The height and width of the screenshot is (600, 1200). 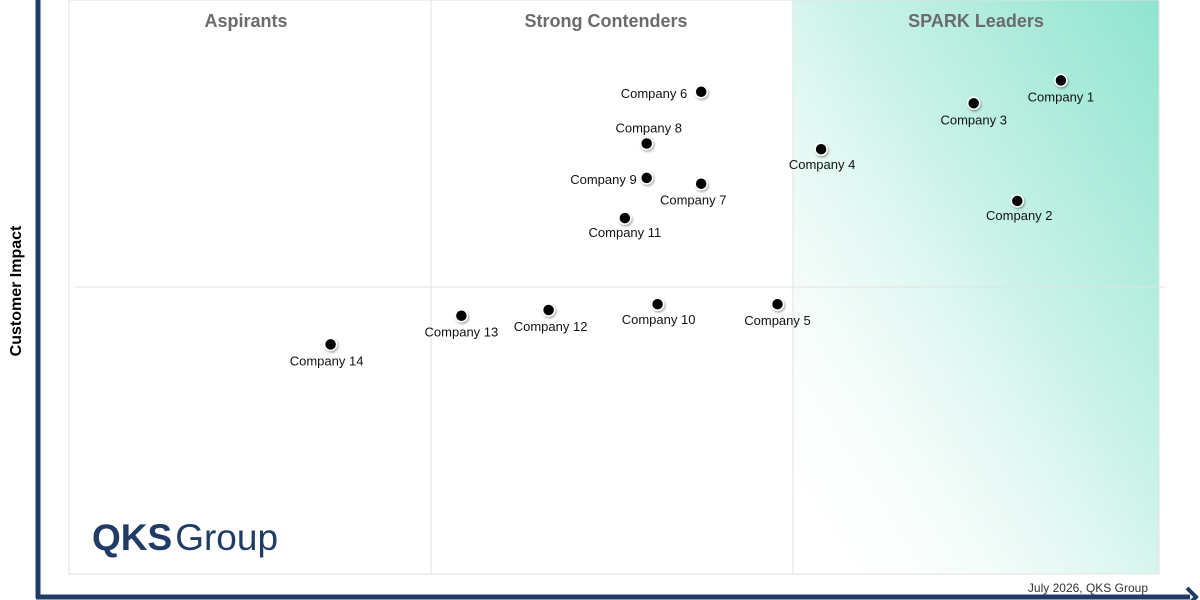 I want to click on logo-mark: QKS, so click(x=132, y=537).